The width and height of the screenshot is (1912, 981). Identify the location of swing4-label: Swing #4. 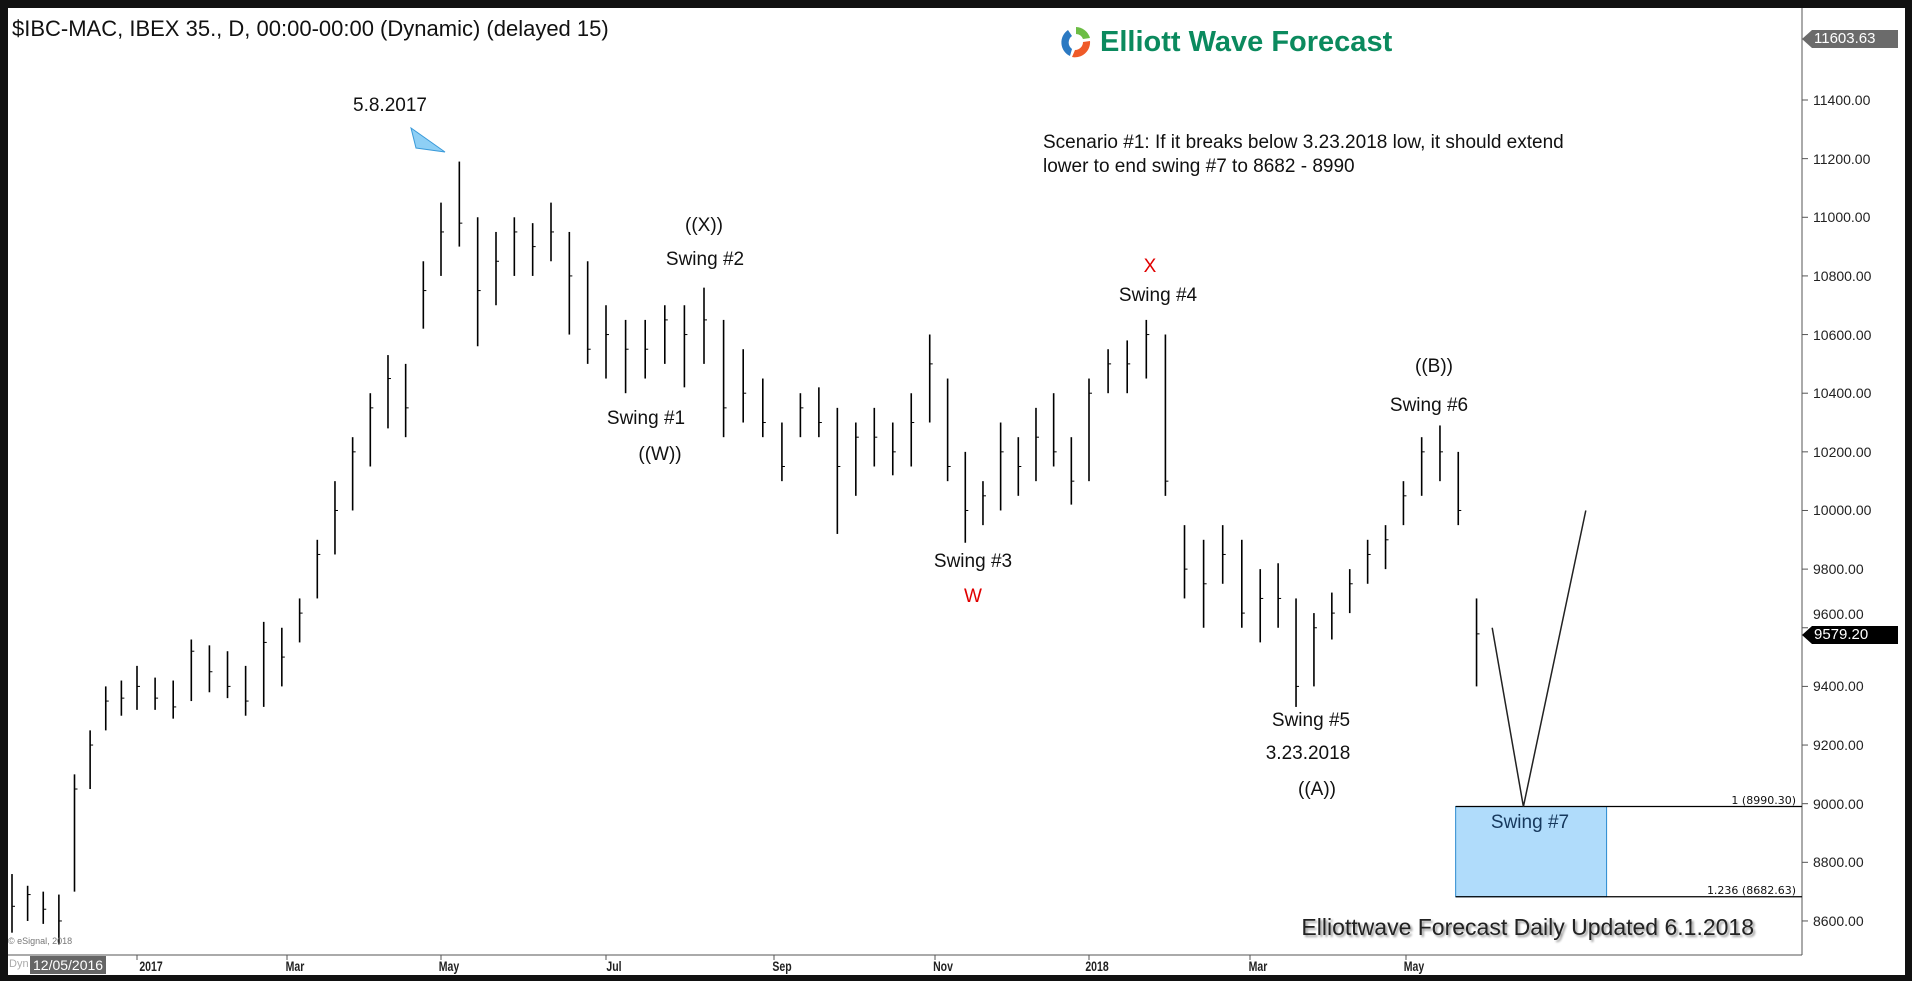
(1158, 295).